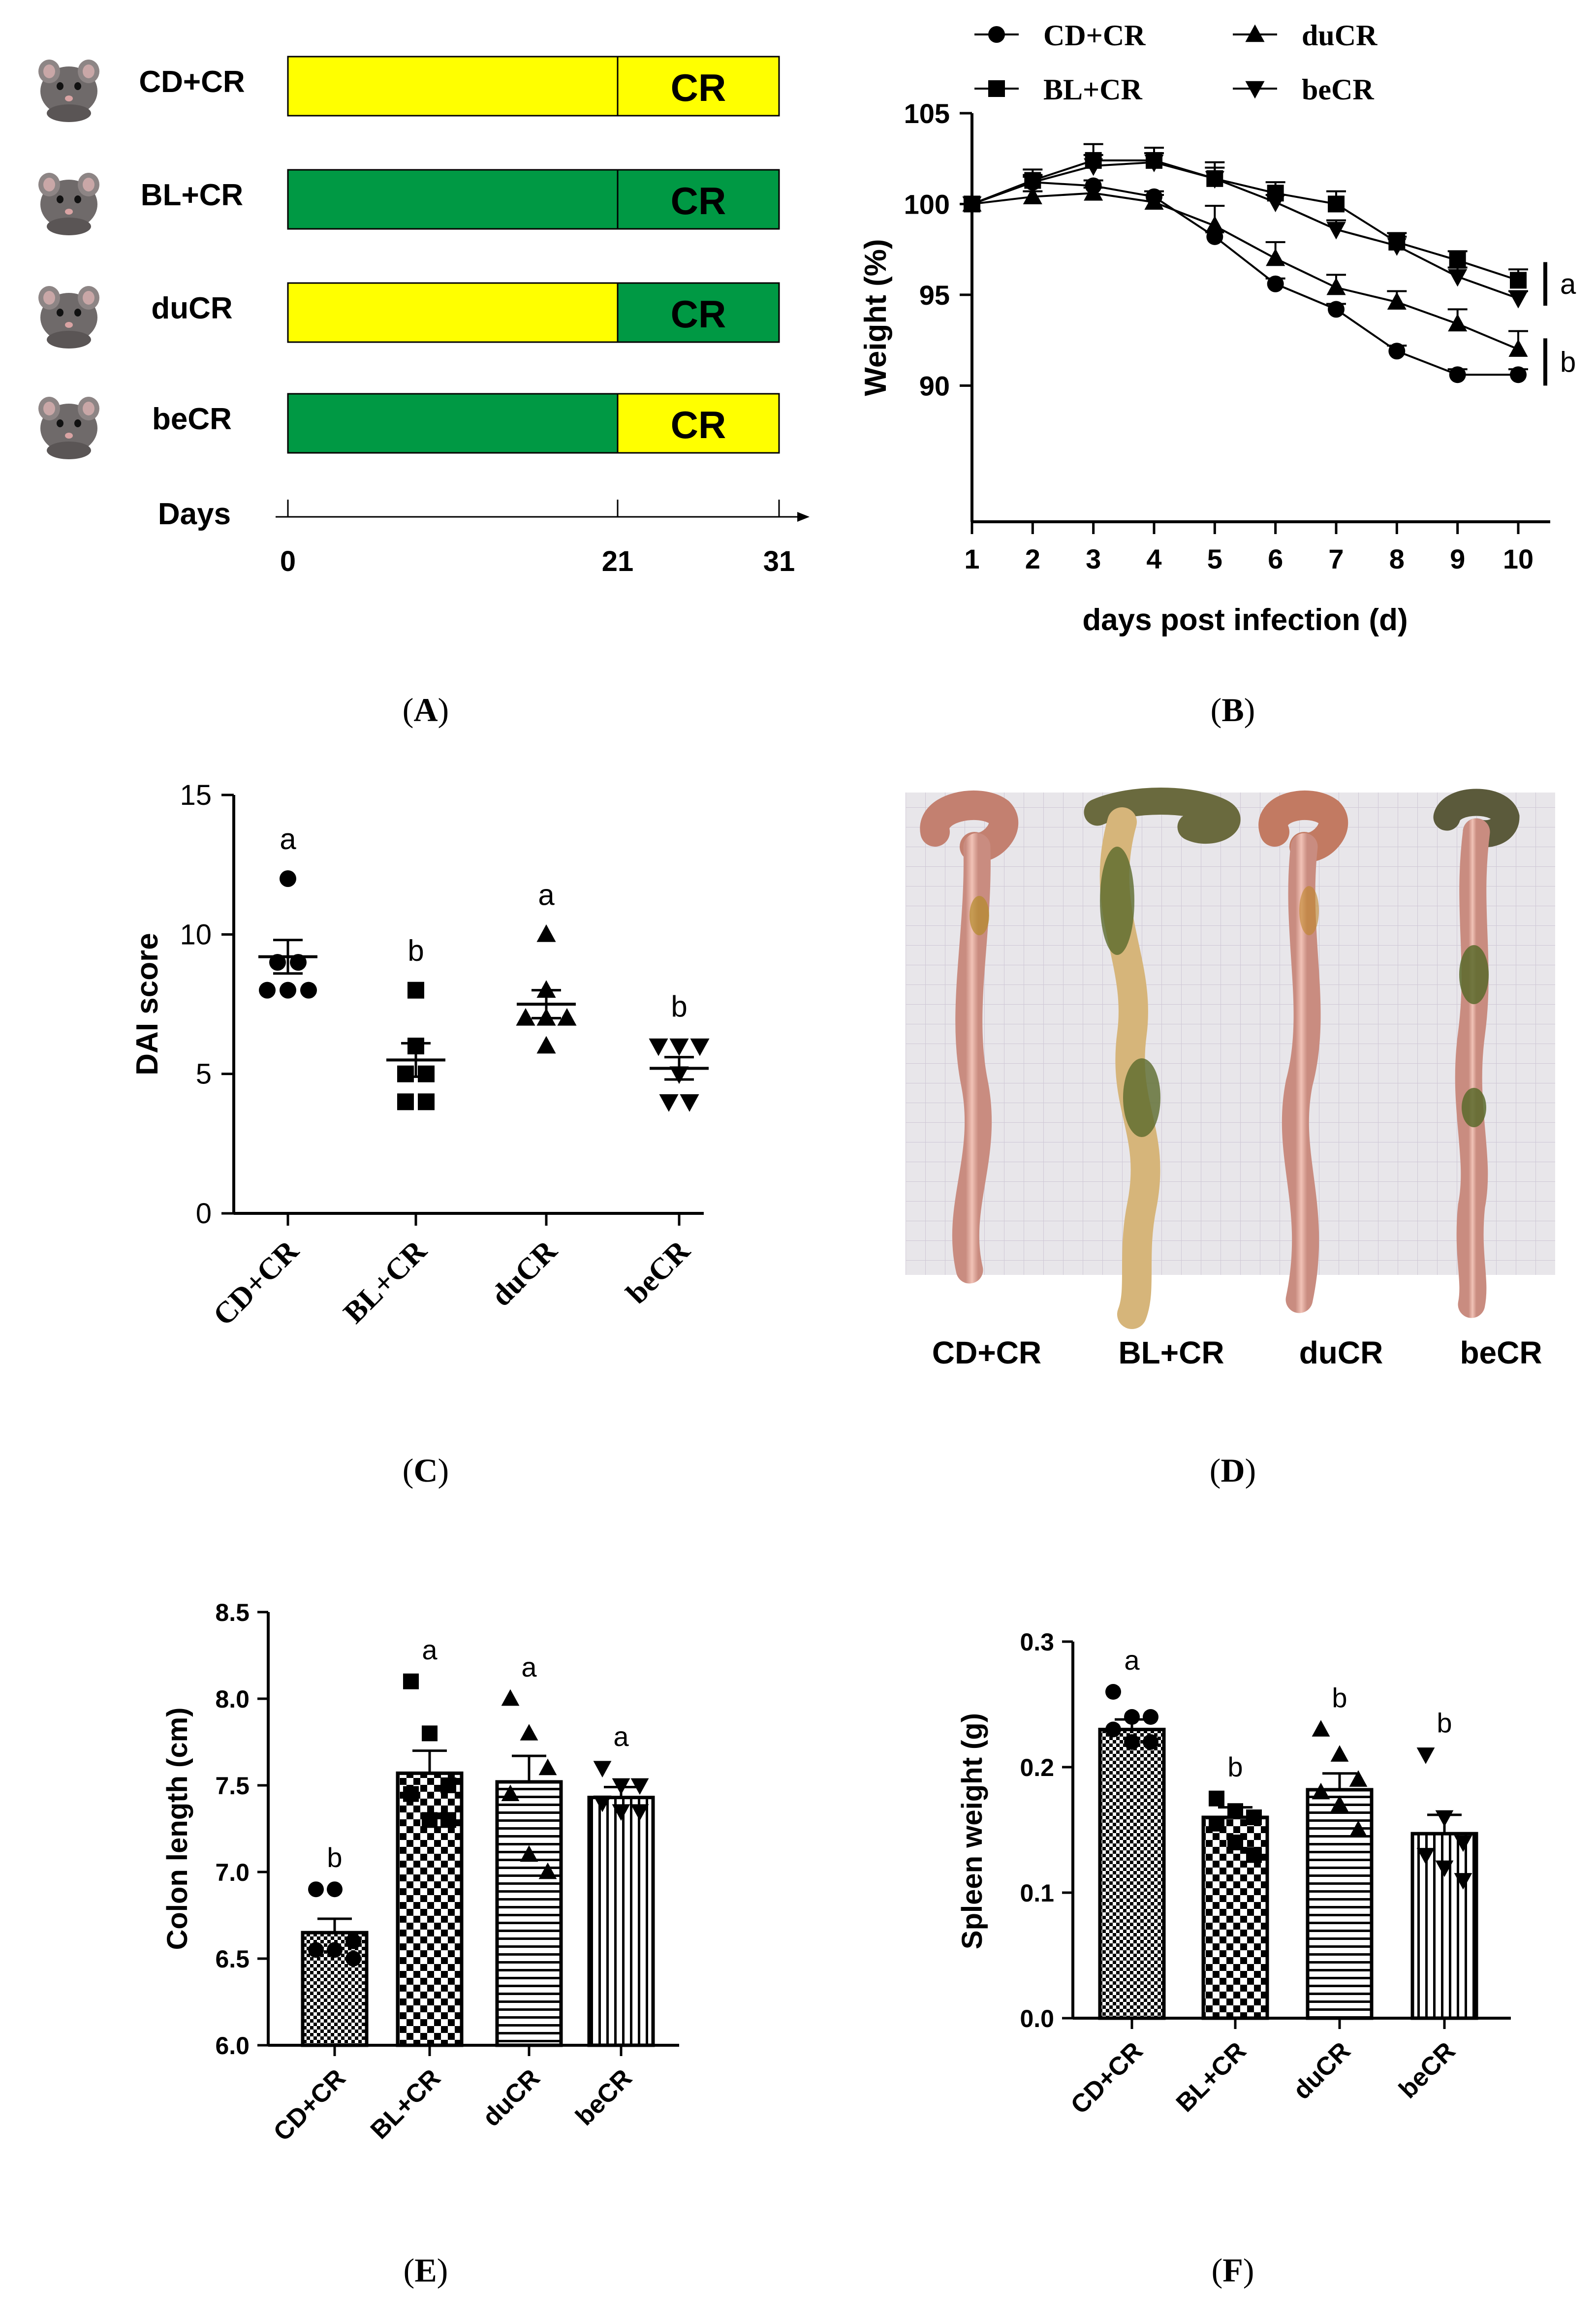 The height and width of the screenshot is (2315, 1596). Describe the element at coordinates (147, 1004) in the screenshot. I see `y-axis-label: DAI score` at that location.